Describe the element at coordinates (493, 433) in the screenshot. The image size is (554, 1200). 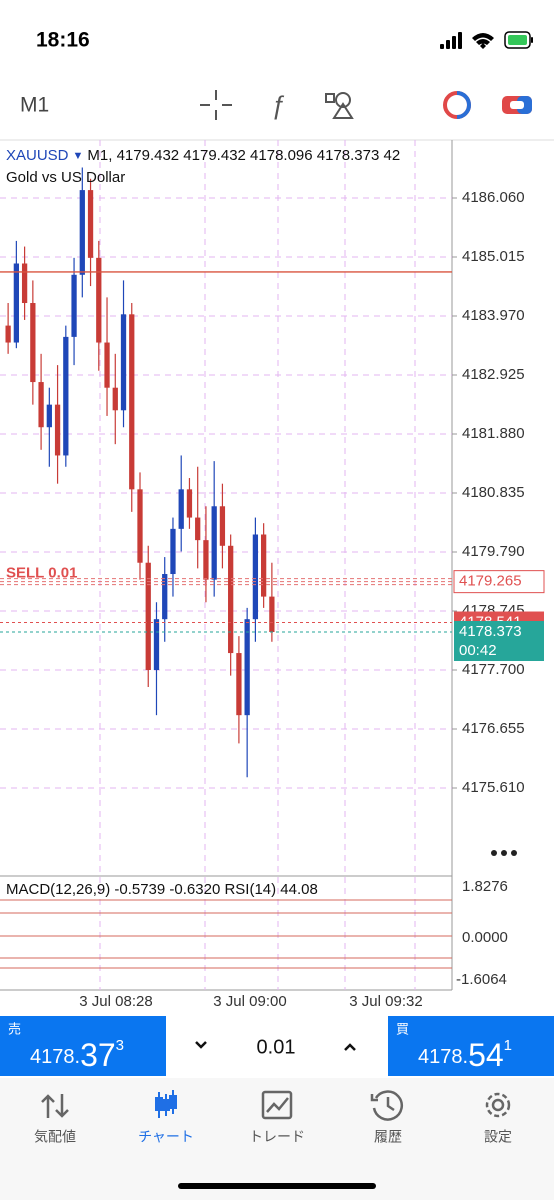
I see `price-tick-label: 4181.880` at that location.